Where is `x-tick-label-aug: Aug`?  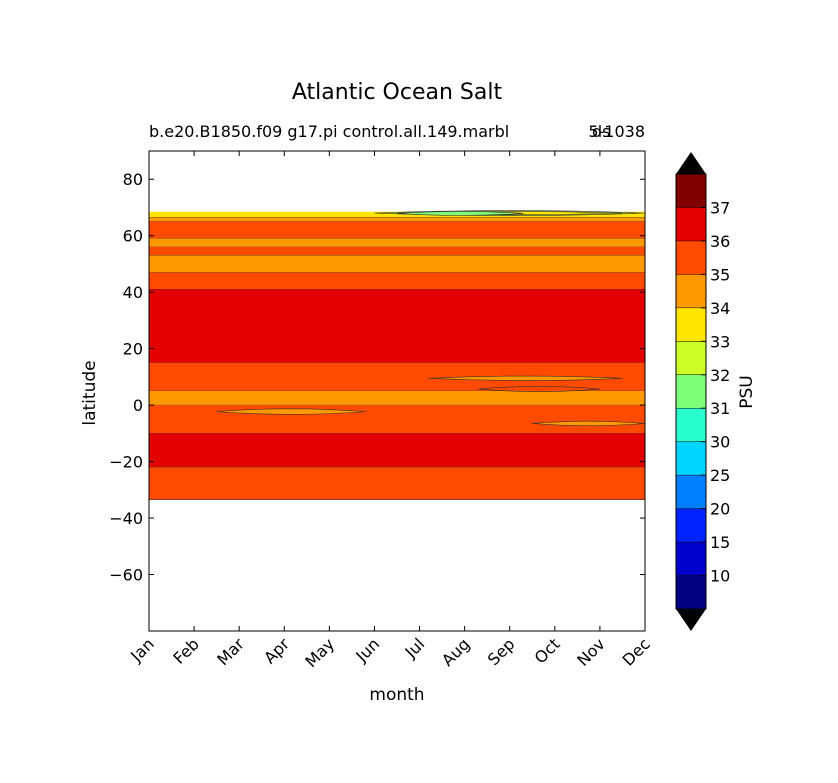
x-tick-label-aug: Aug is located at coordinates (456, 652).